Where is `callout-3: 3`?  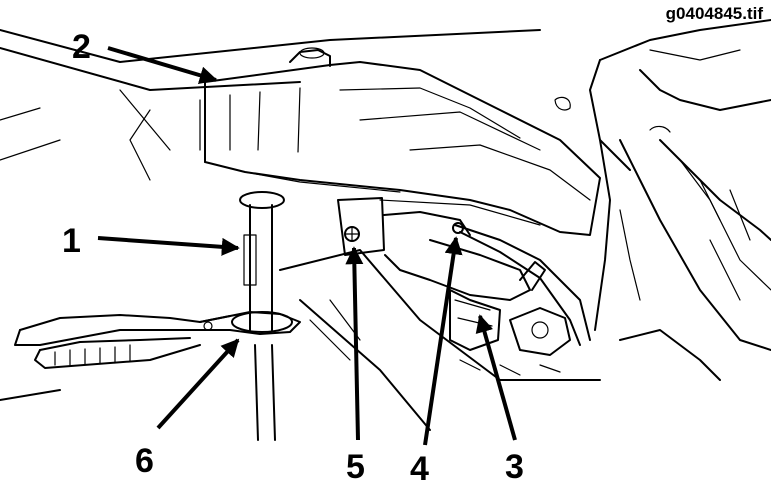 callout-3: 3 is located at coordinates (514, 467).